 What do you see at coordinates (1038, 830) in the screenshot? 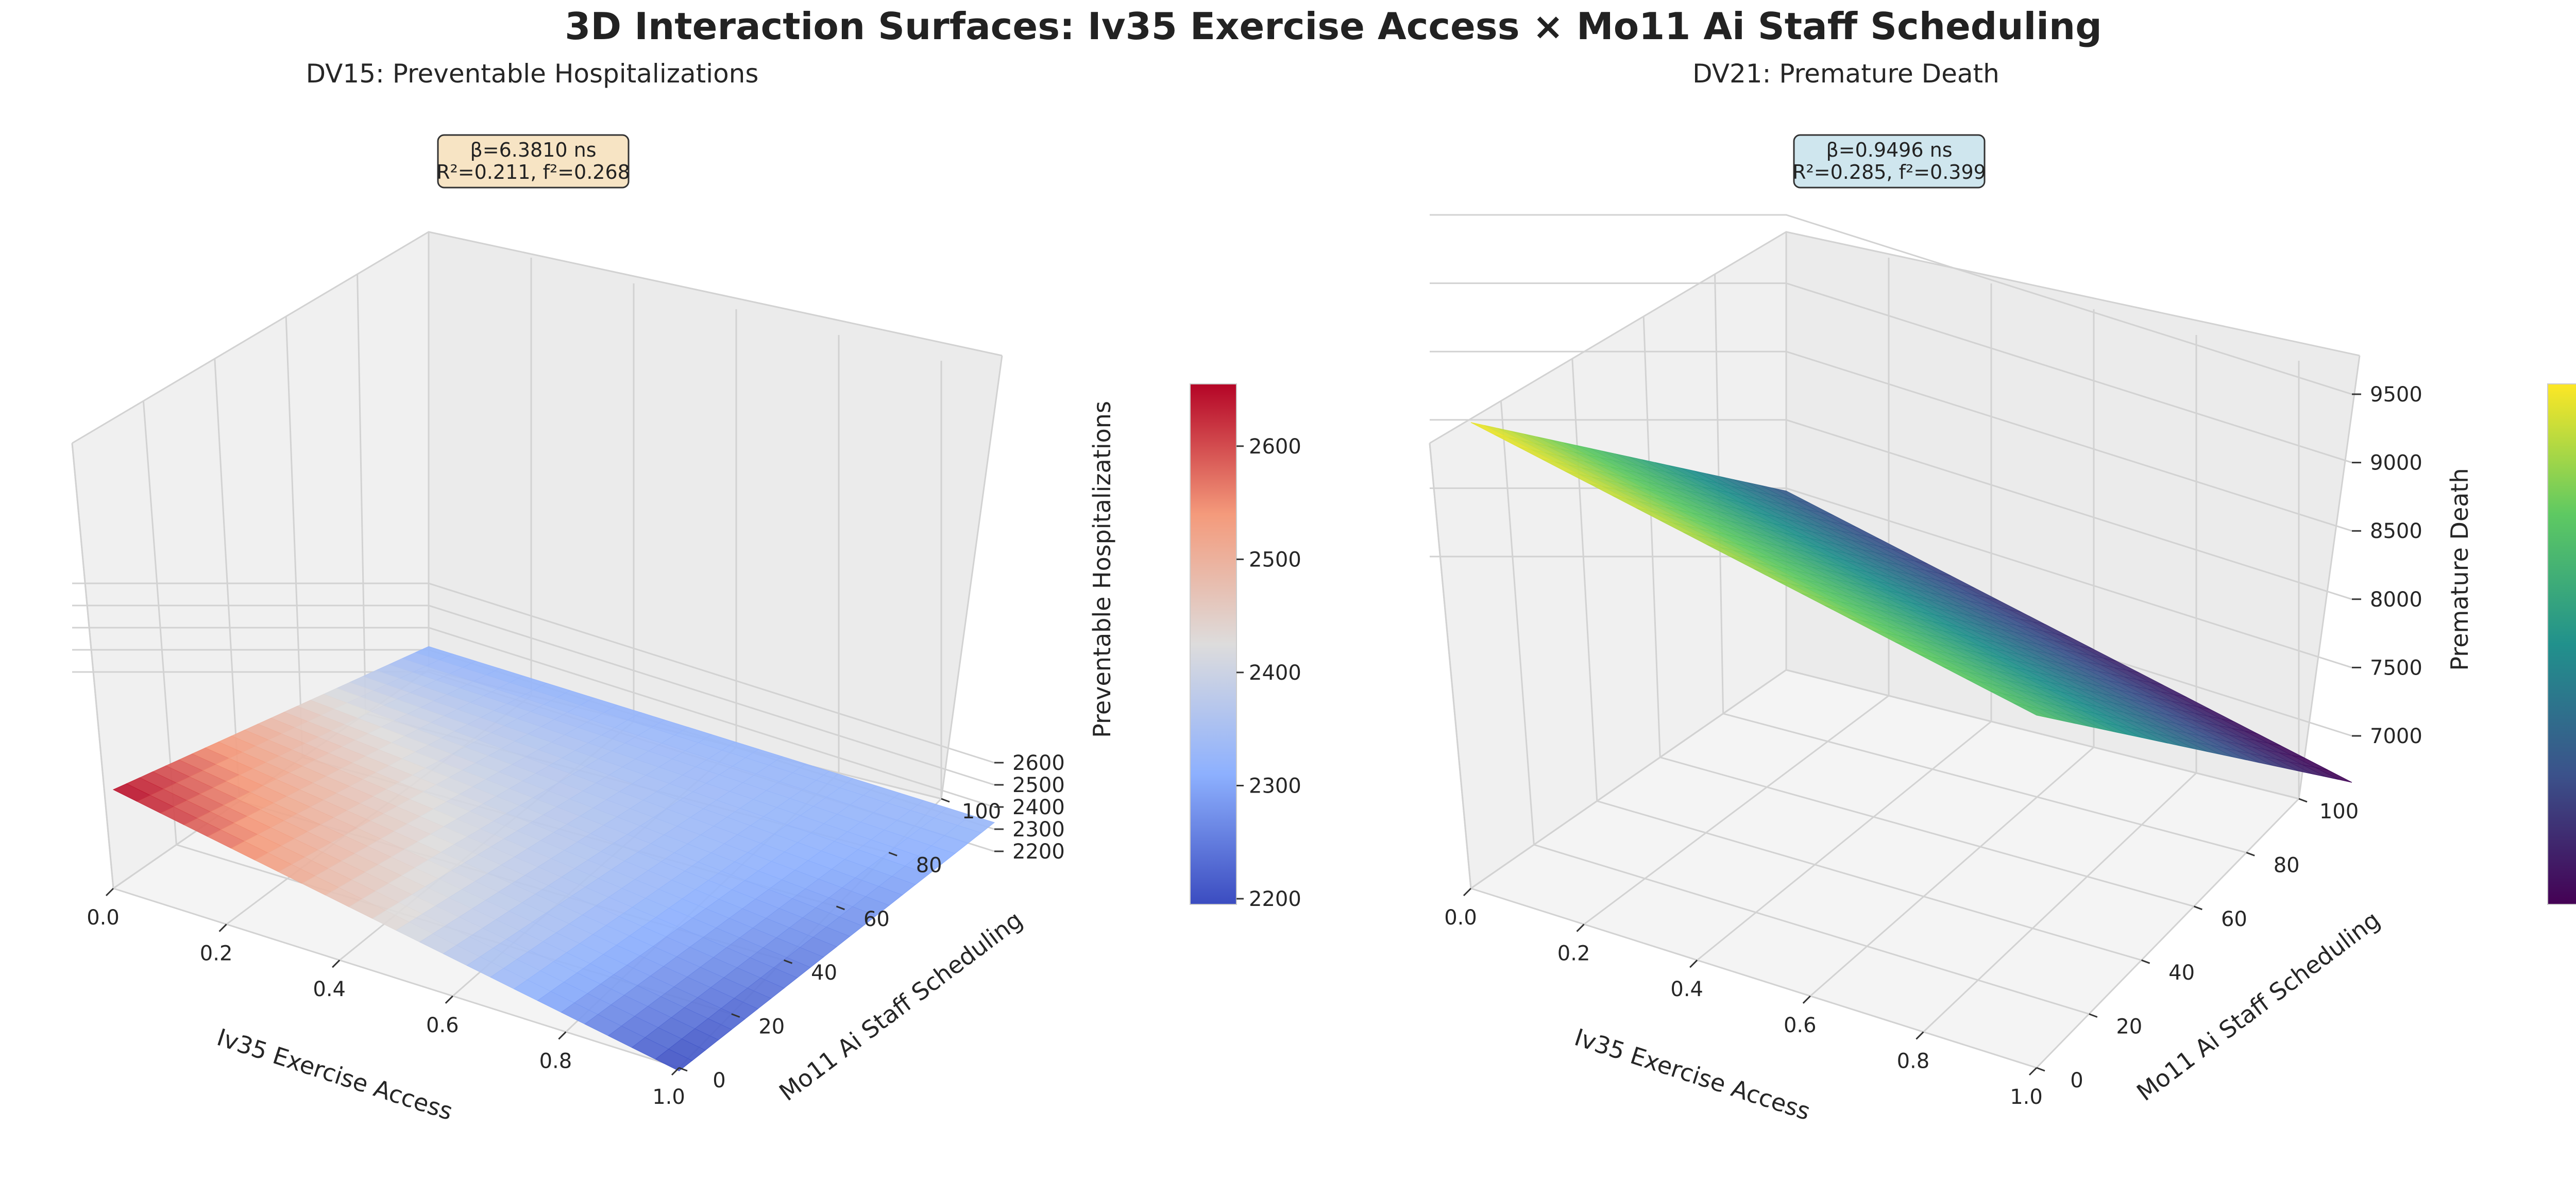
I see `z-tick-label: 2300` at bounding box center [1038, 830].